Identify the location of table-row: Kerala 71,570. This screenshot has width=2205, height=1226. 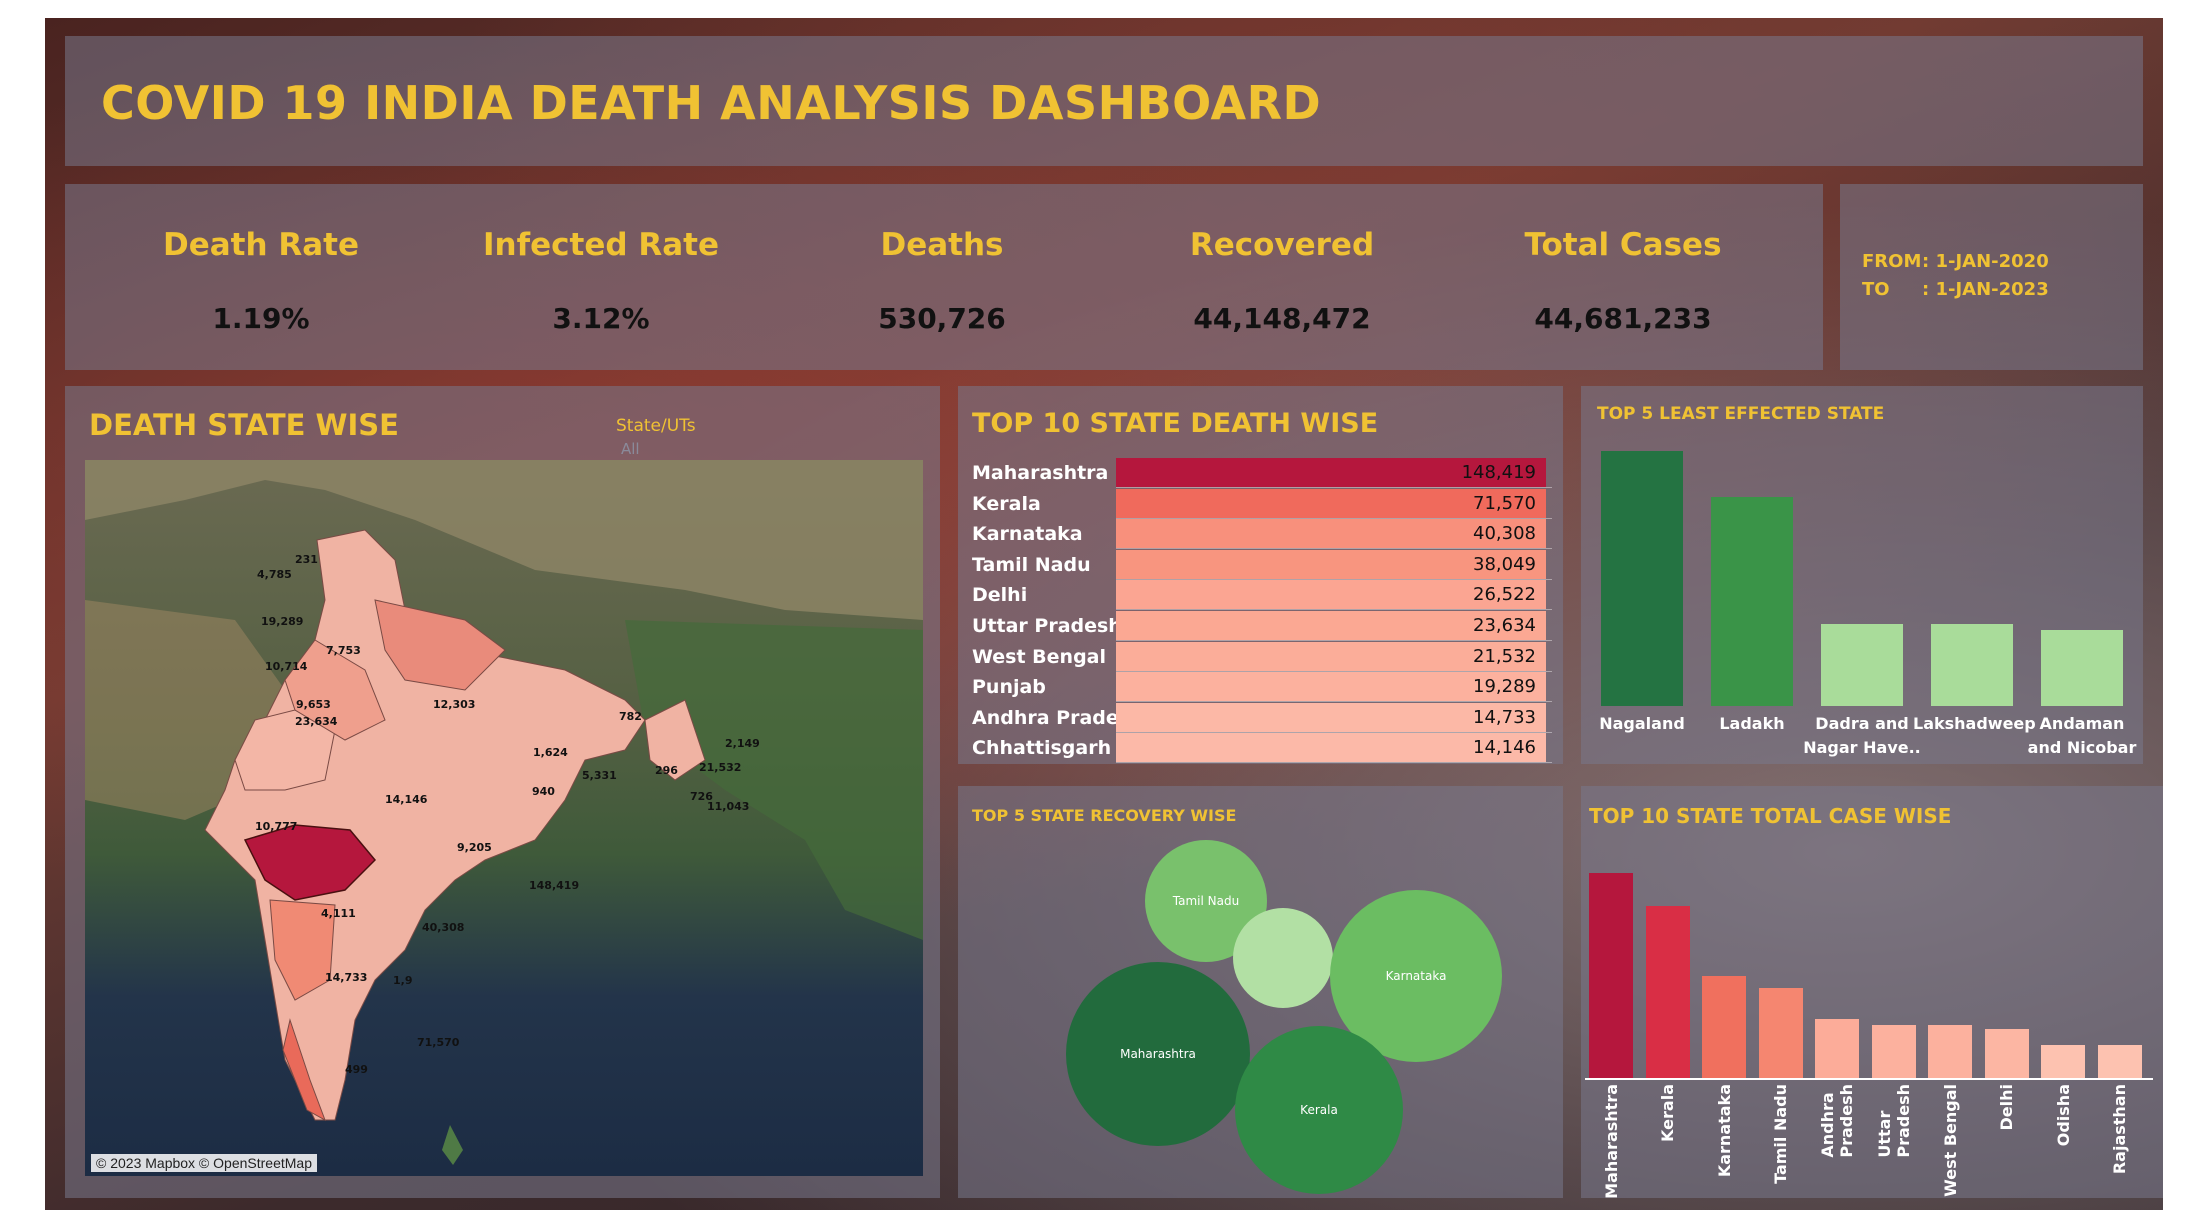
(1262, 503).